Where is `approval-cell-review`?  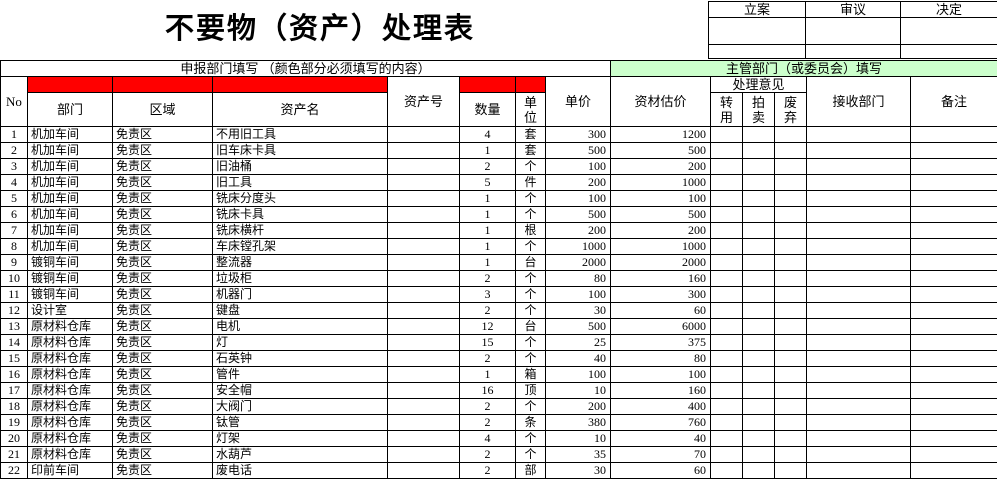 approval-cell-review is located at coordinates (853, 31).